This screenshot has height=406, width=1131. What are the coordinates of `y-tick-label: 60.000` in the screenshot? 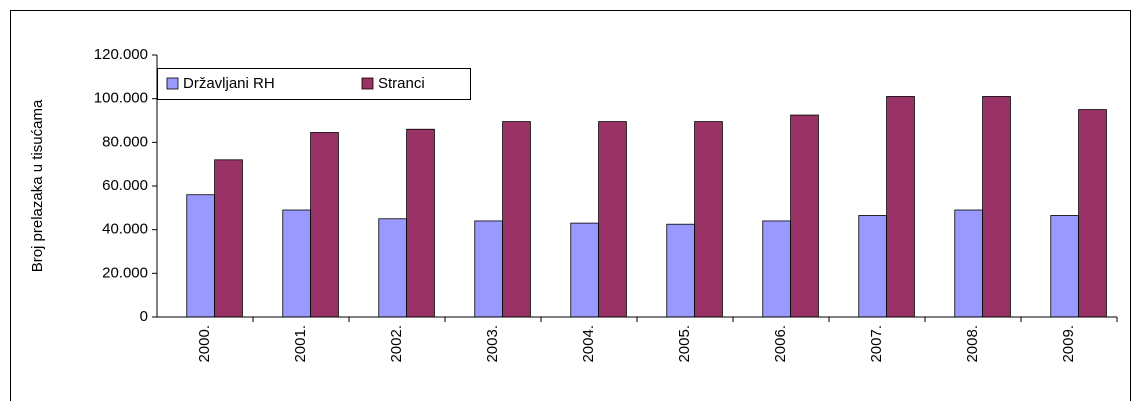 It's located at (125, 185).